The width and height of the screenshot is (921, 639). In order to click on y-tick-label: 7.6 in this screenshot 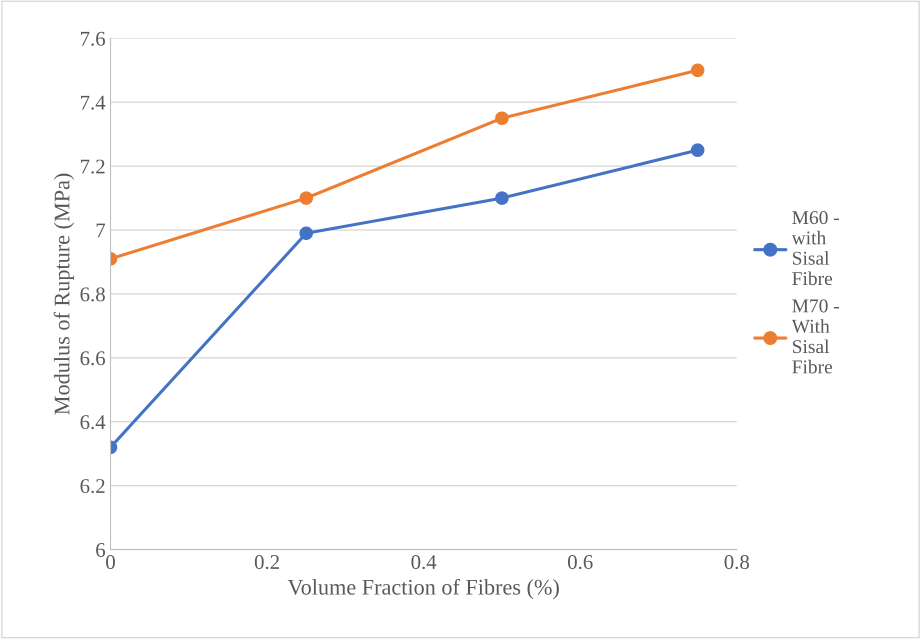, I will do `click(93, 39)`.